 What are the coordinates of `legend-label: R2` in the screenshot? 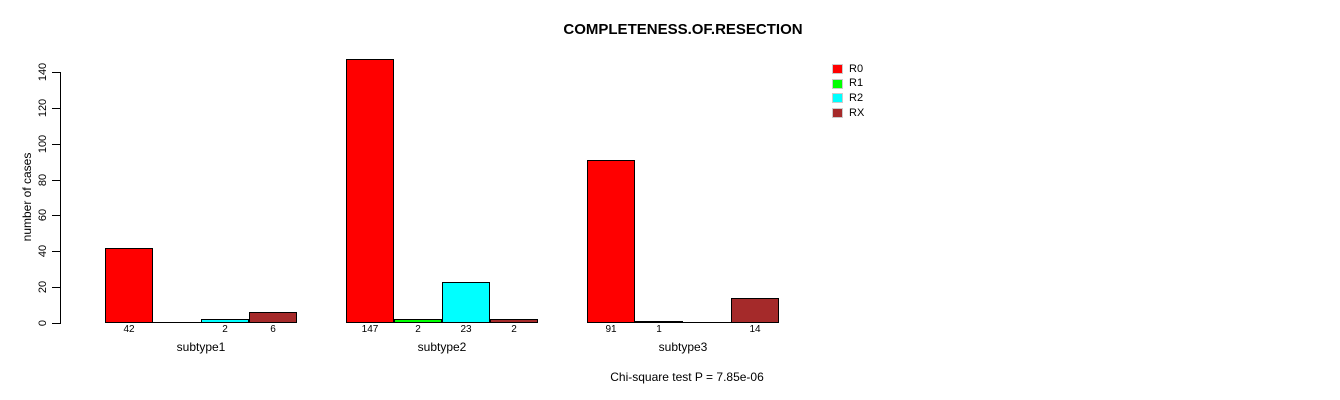 It's located at (856, 97).